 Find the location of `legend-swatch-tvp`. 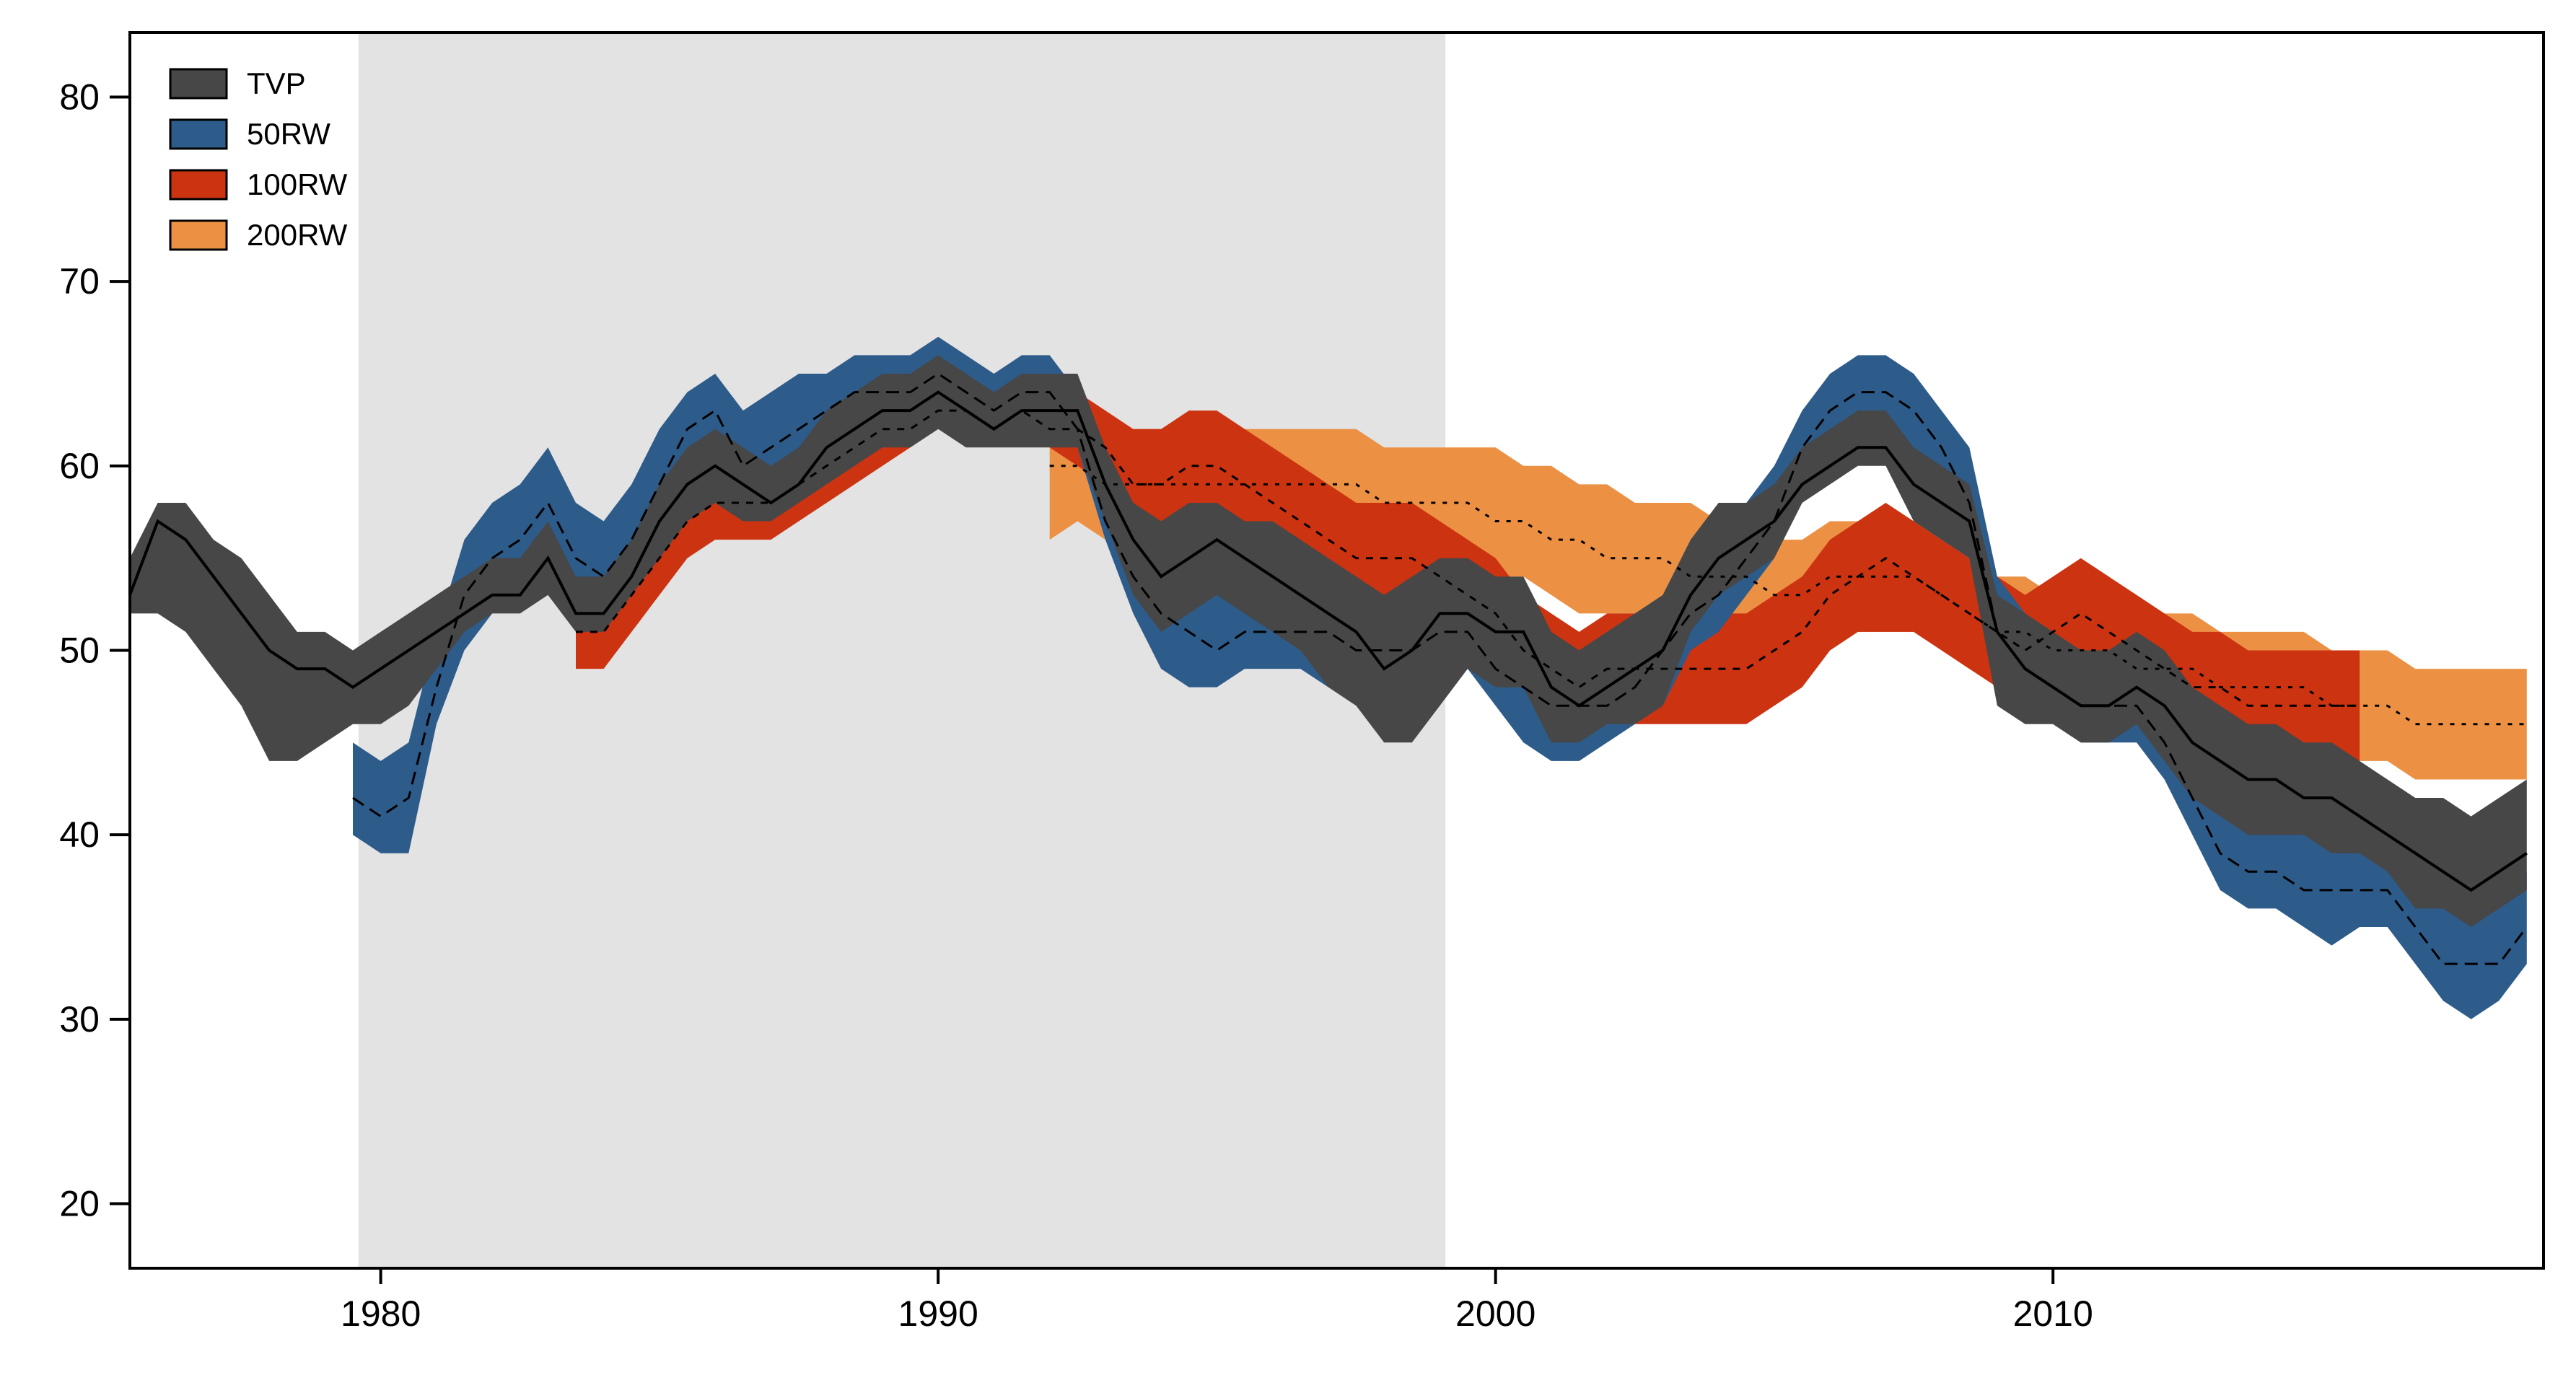

legend-swatch-tvp is located at coordinates (198, 84).